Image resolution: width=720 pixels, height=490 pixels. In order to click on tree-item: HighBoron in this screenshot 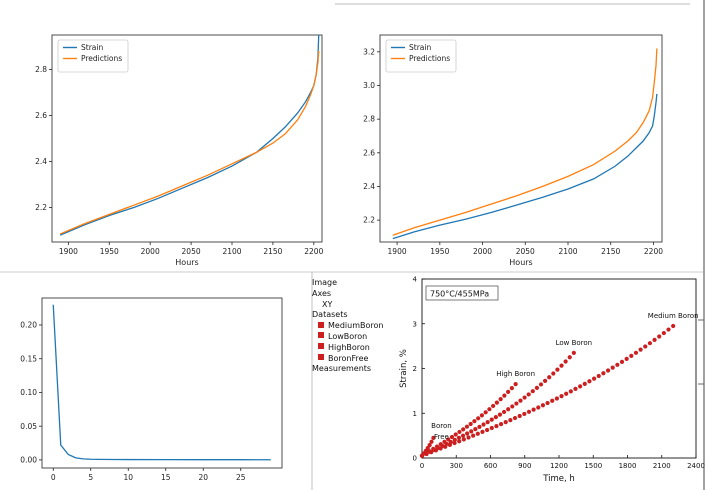, I will do `click(362, 348)`.